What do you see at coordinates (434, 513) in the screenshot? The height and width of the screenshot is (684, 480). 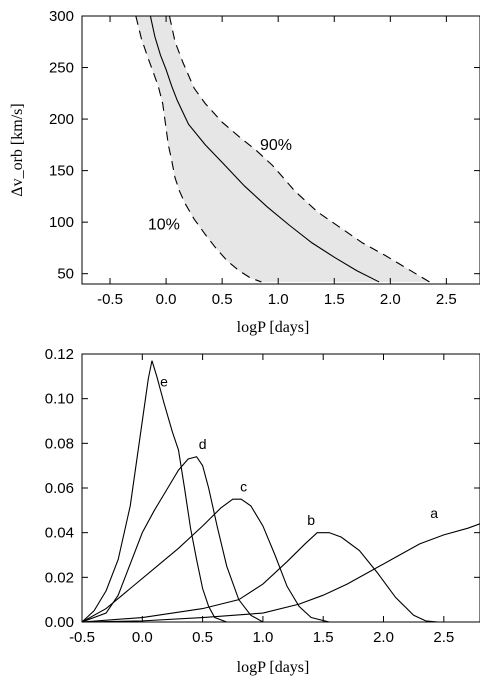 I see `curve-label-a: a` at bounding box center [434, 513].